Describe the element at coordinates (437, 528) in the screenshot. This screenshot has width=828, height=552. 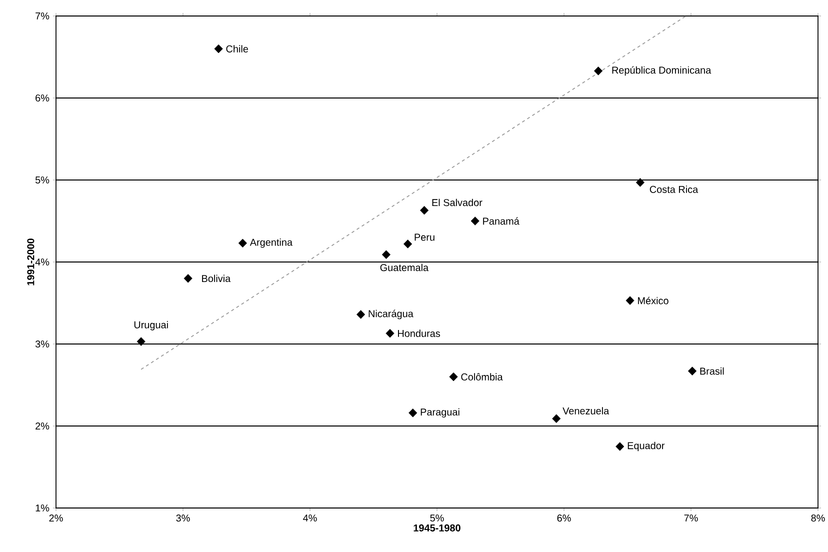
I see `x-axis-title: 1945-1980` at that location.